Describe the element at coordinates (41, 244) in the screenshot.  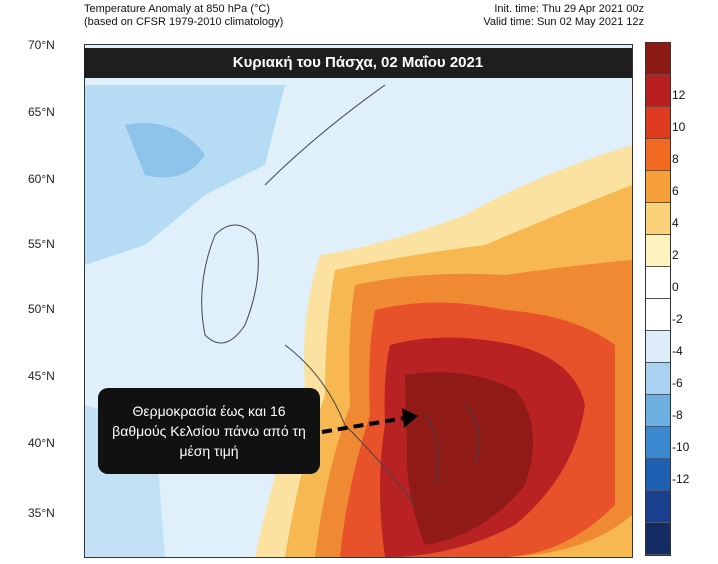
I see `lat-label-55: 55°N` at that location.